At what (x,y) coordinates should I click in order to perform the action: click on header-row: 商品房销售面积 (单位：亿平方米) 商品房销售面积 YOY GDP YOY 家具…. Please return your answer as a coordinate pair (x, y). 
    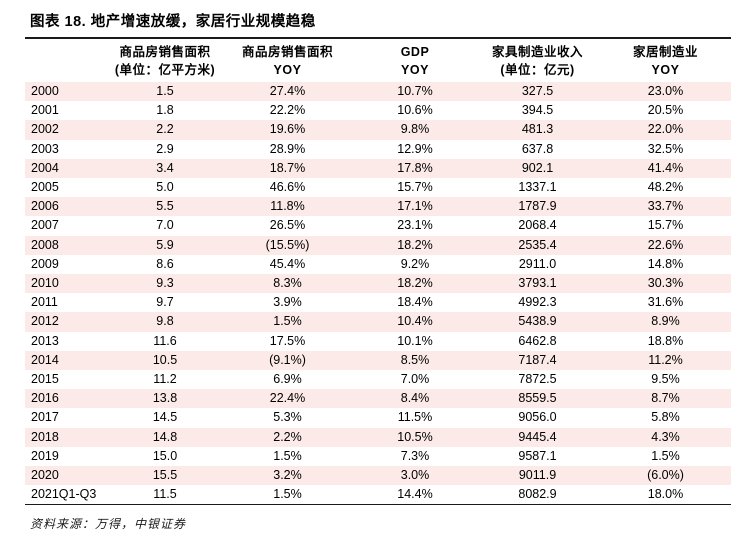
    Looking at the image, I should click on (378, 60).